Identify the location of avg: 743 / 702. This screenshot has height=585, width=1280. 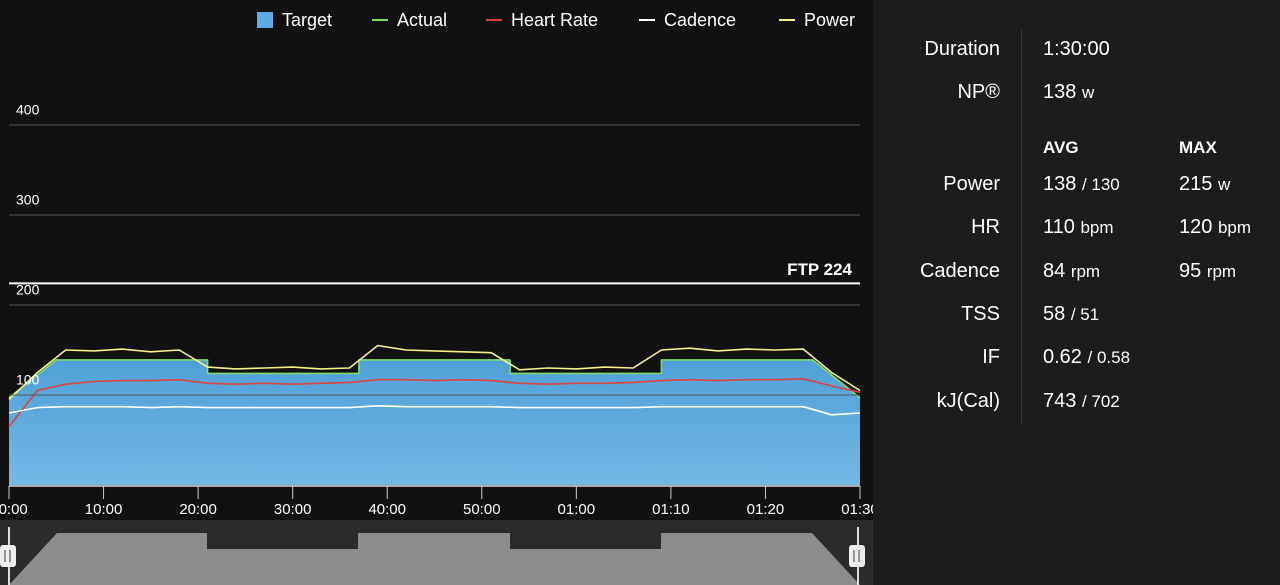
(1081, 401).